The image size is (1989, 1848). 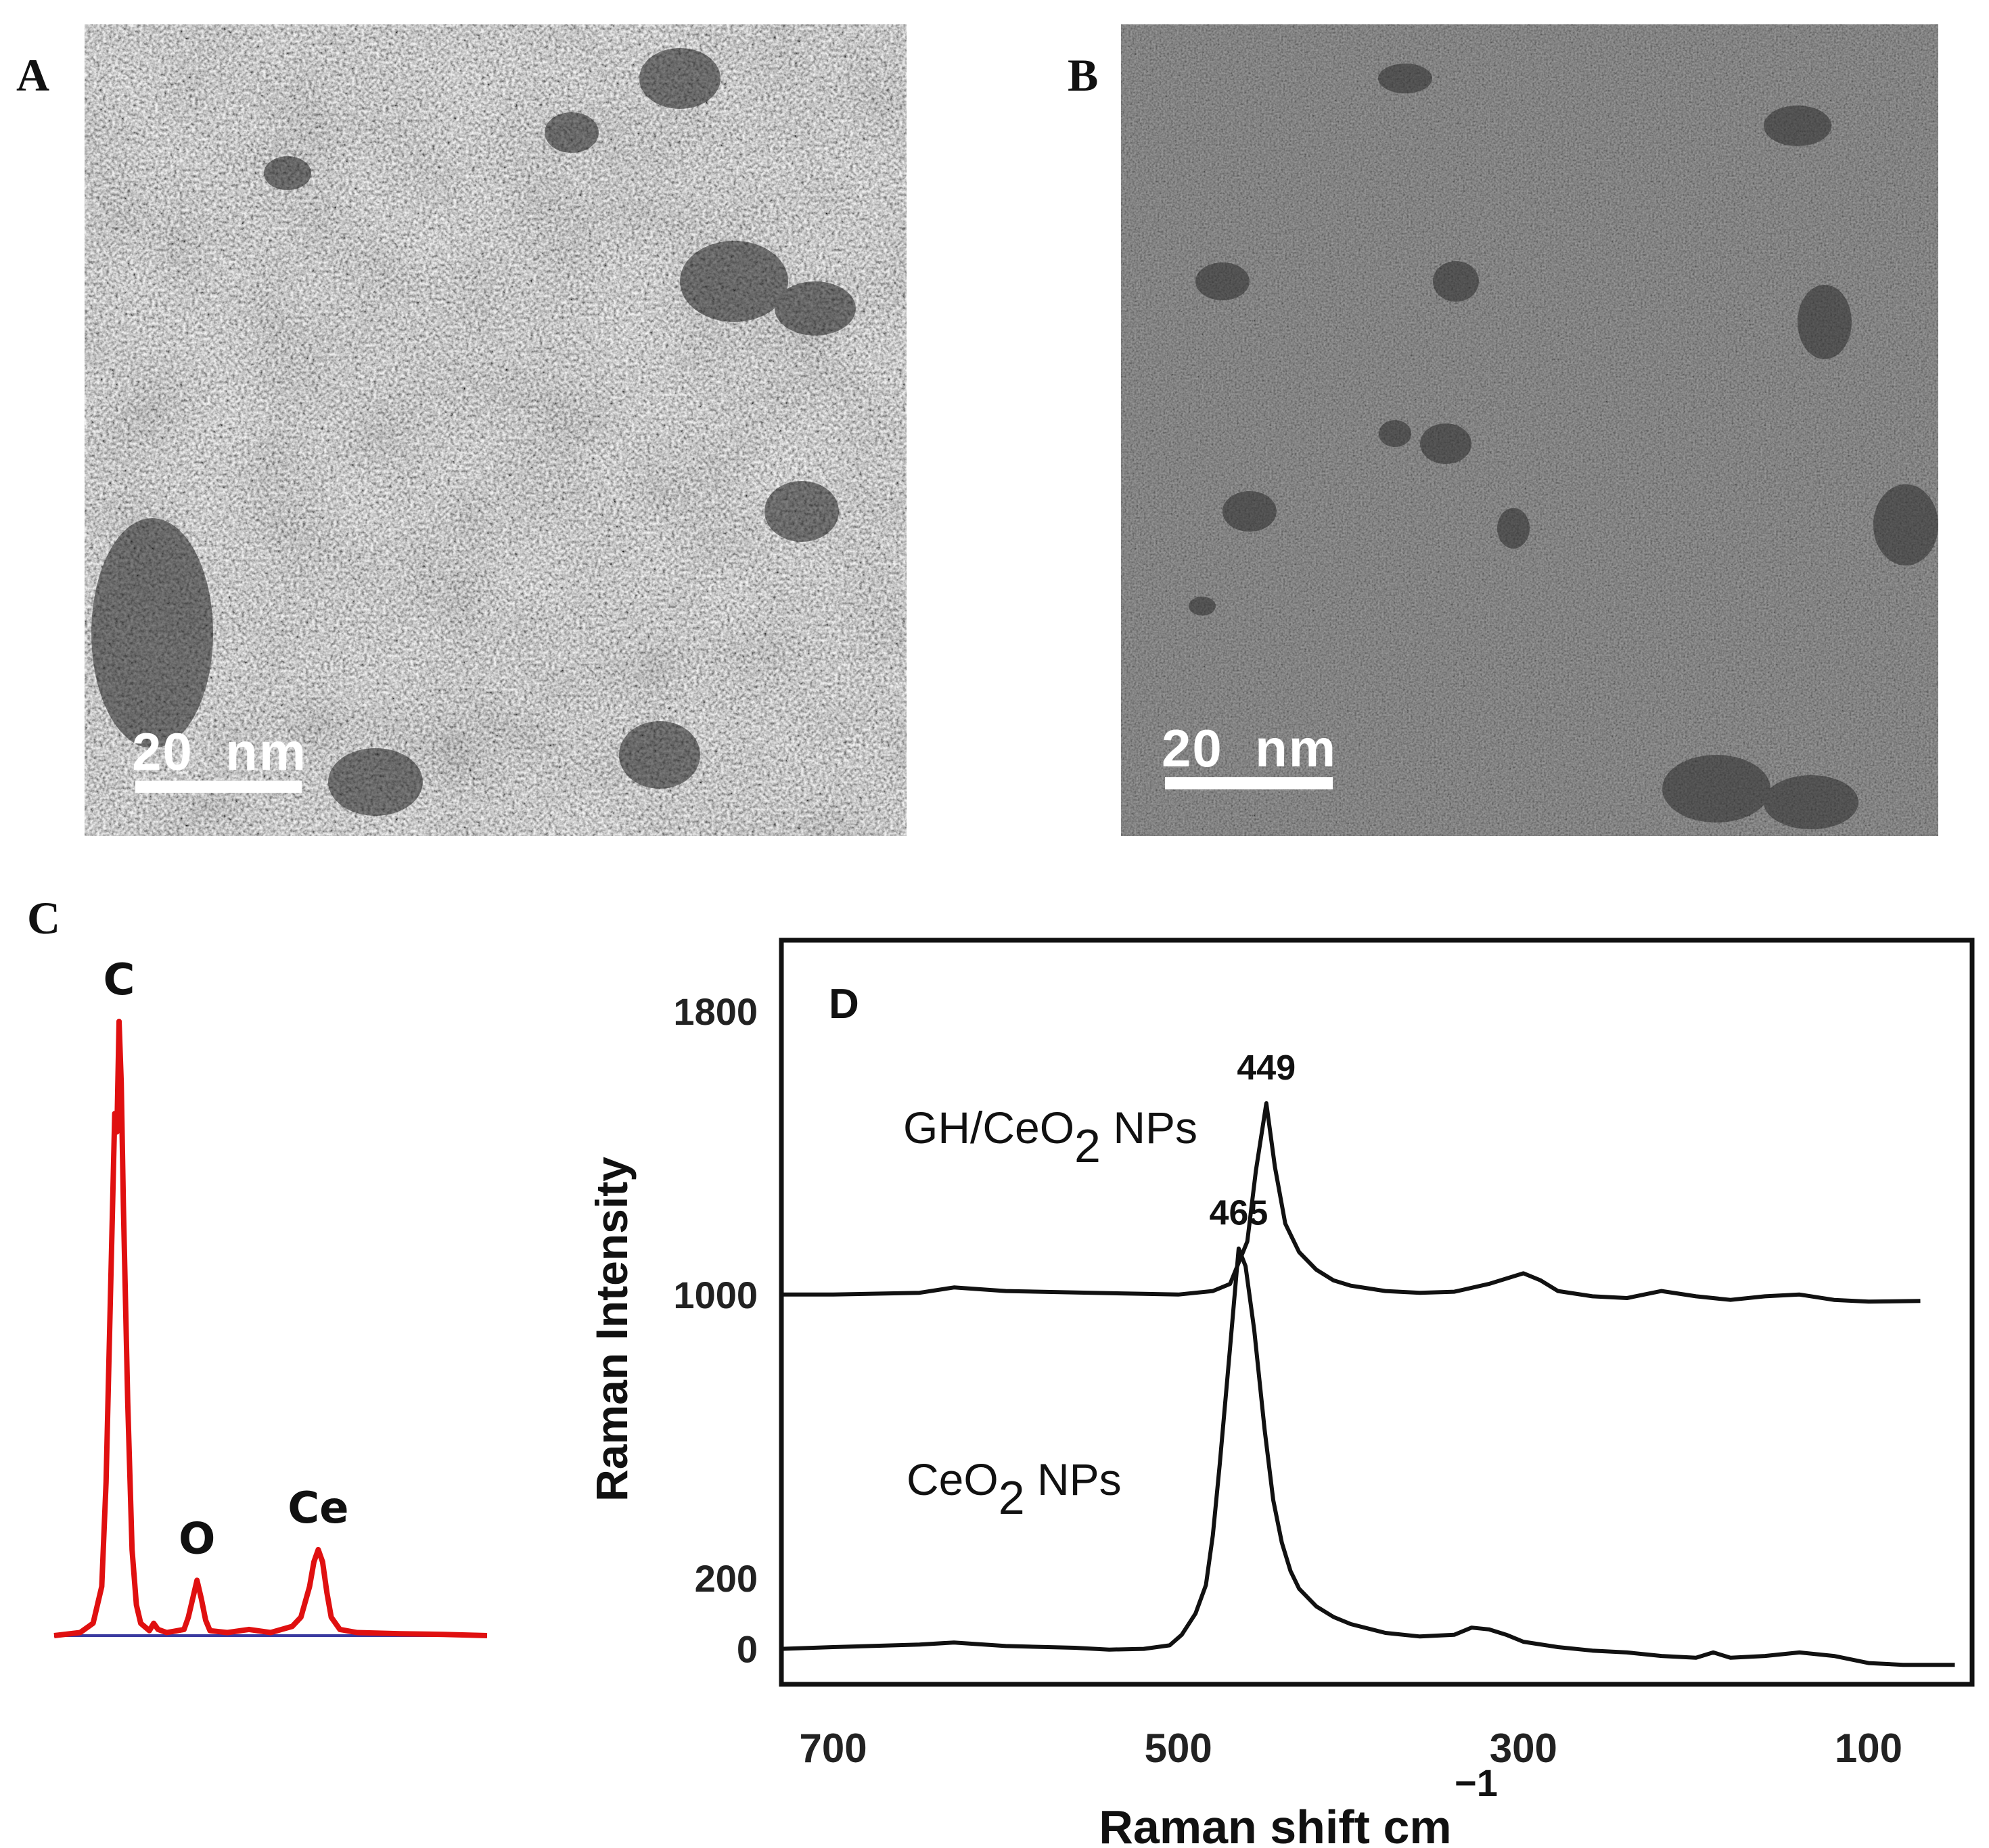 I want to click on x-tick-label: 700, so click(x=833, y=1748).